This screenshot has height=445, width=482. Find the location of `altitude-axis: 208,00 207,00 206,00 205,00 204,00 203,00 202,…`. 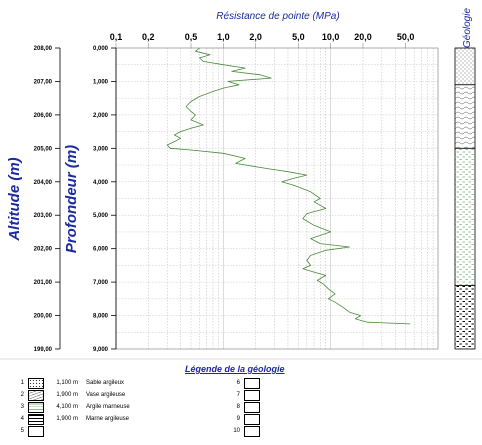

altitude-axis: 208,00 207,00 206,00 205,00 204,00 203,00 202,… is located at coordinates (47, 199).